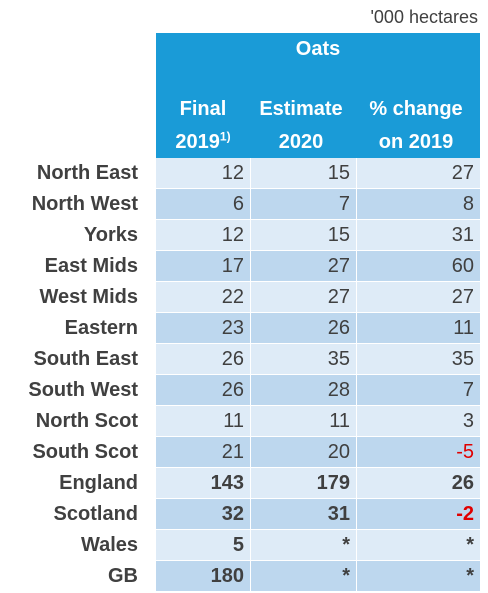 The width and height of the screenshot is (488, 593). I want to click on crop-title: Oats, so click(318, 49).